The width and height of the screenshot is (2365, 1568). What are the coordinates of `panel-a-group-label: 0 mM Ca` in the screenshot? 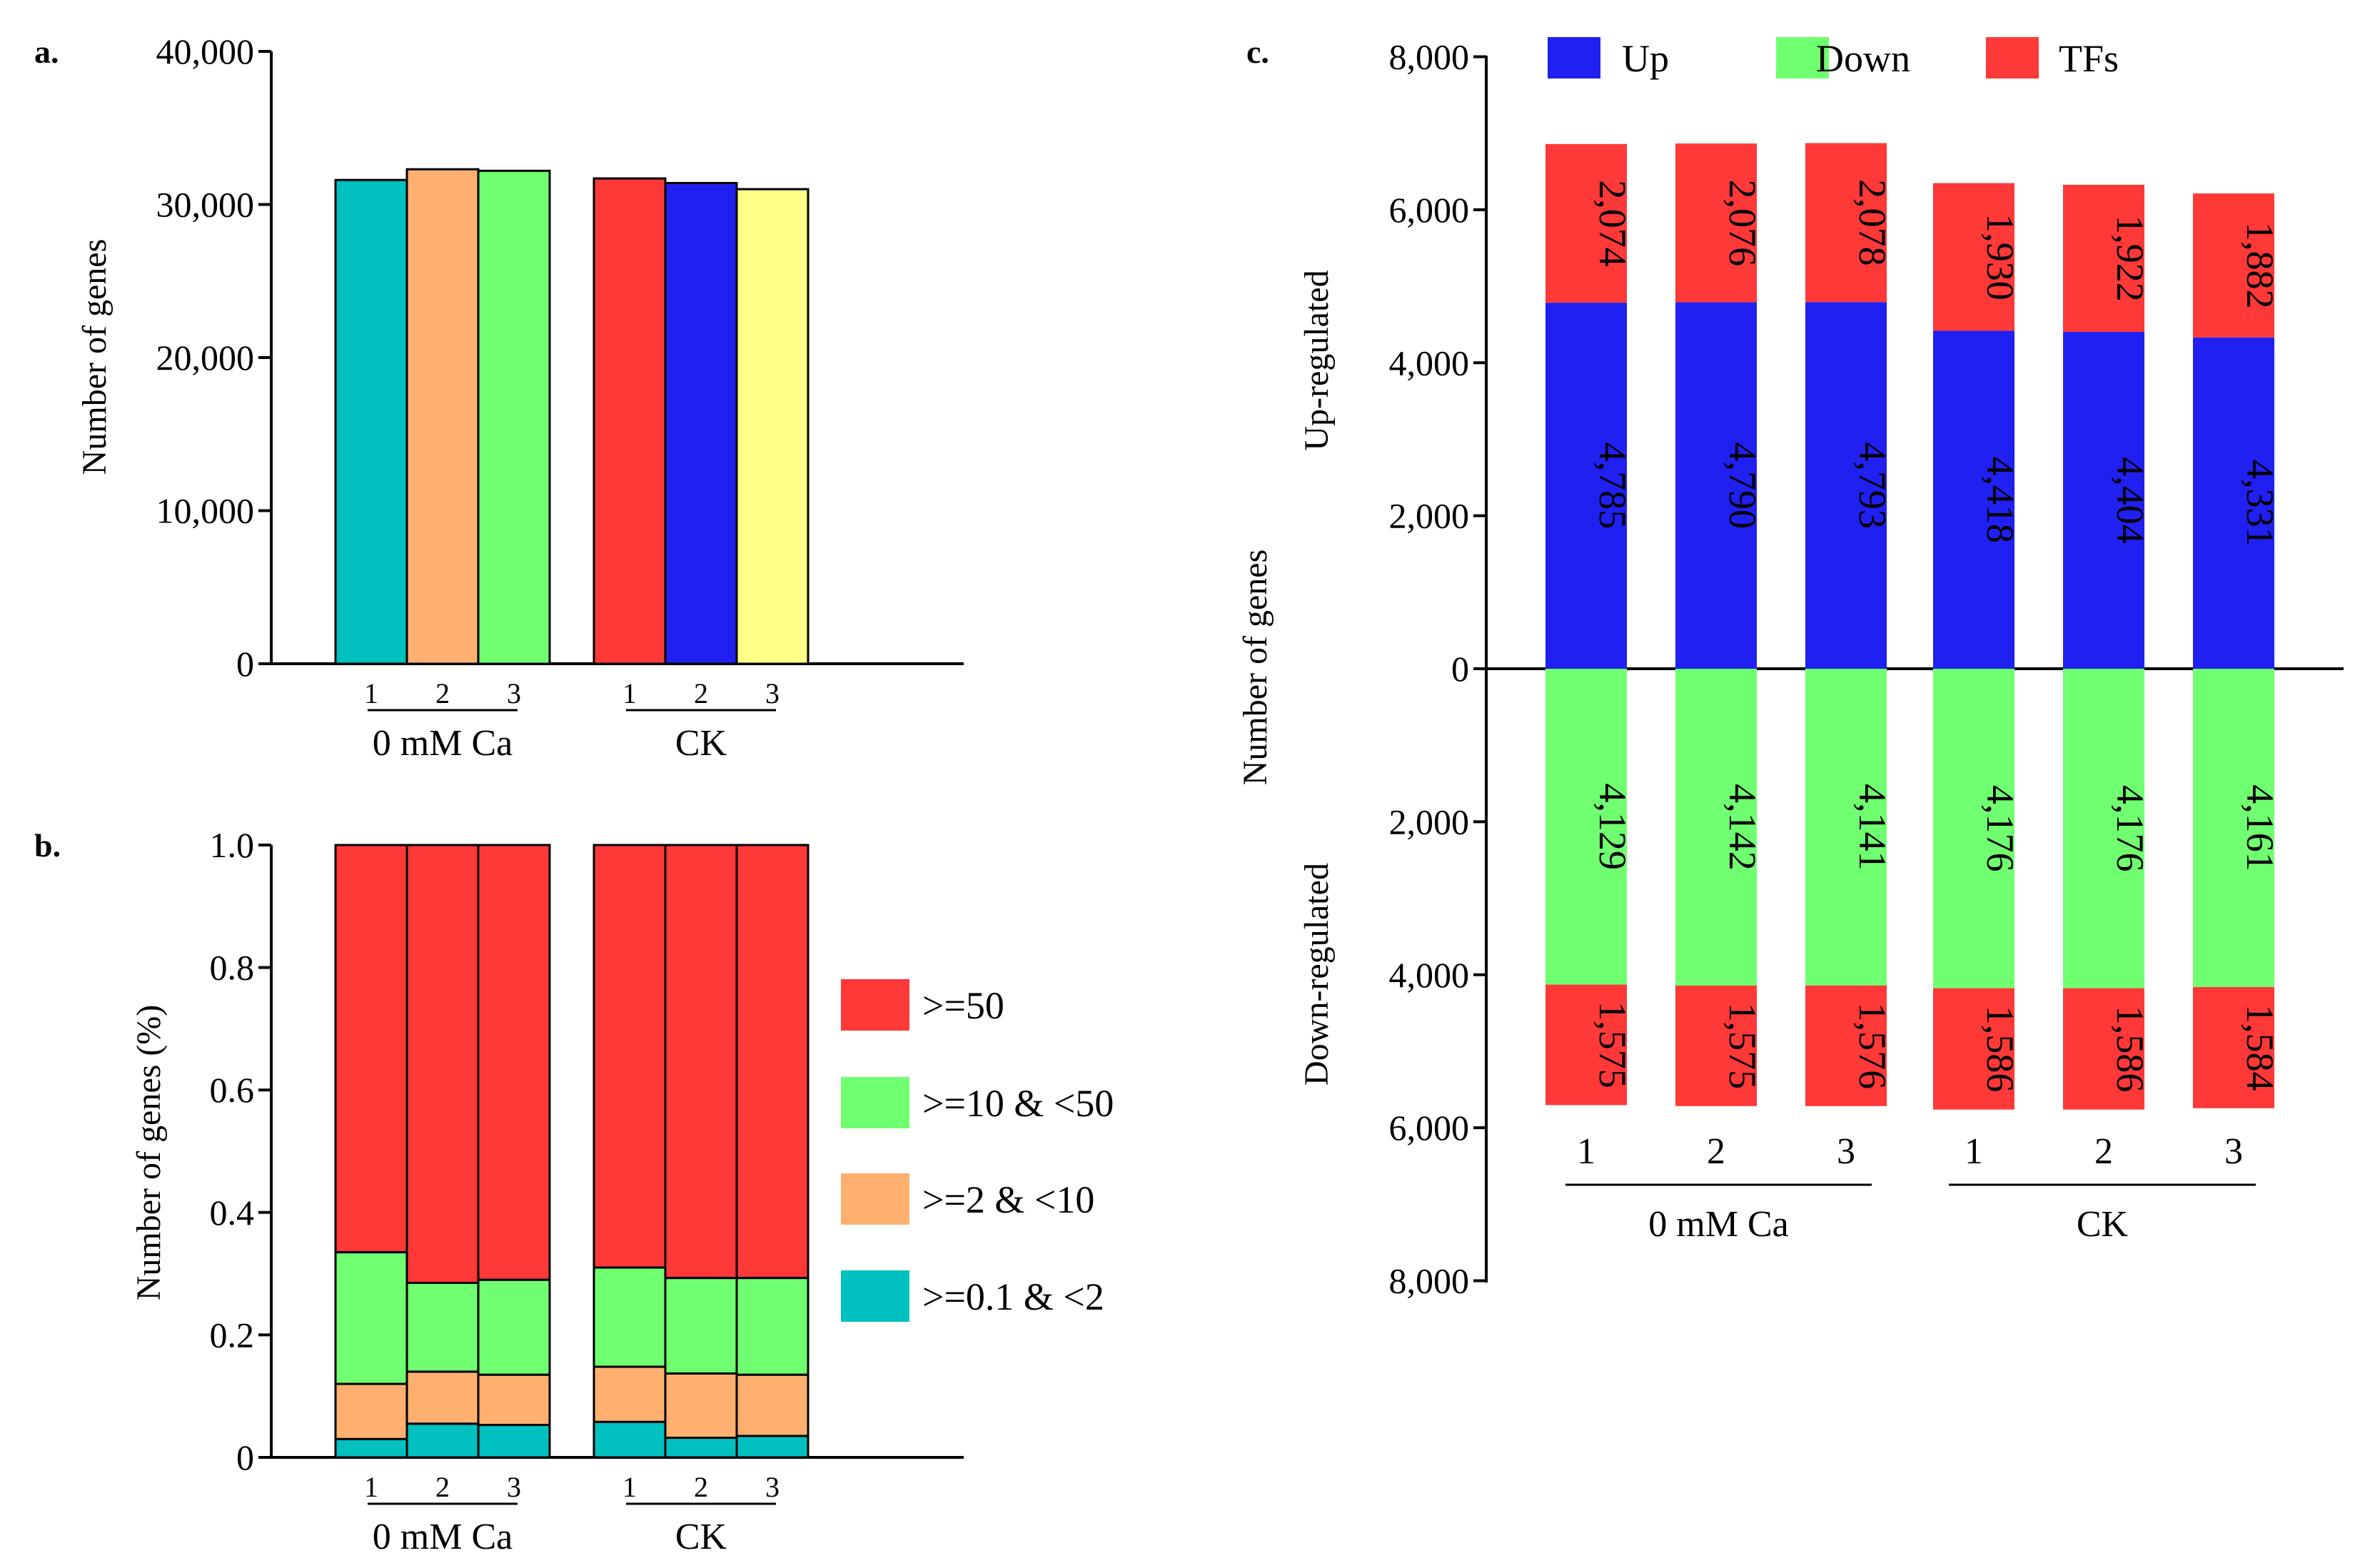 It's located at (443, 743).